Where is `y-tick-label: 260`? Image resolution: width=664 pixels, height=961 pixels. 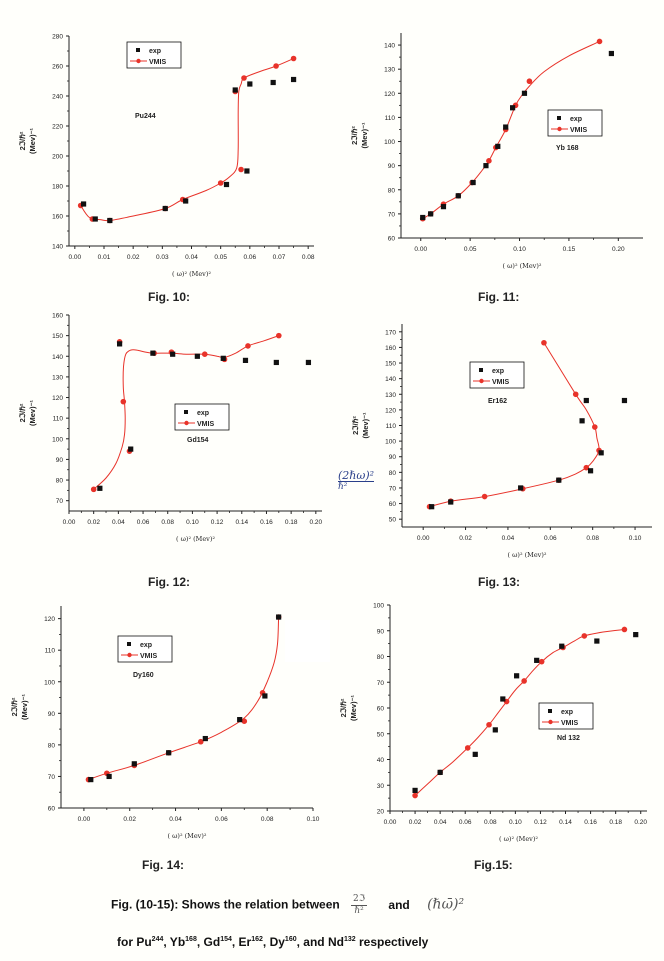 y-tick-label: 260 is located at coordinates (57, 67).